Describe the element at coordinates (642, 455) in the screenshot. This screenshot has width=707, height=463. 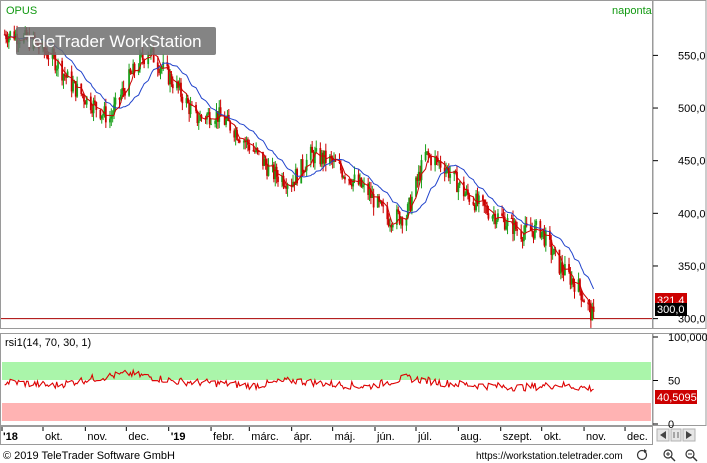
I see `refresh-icon` at that location.